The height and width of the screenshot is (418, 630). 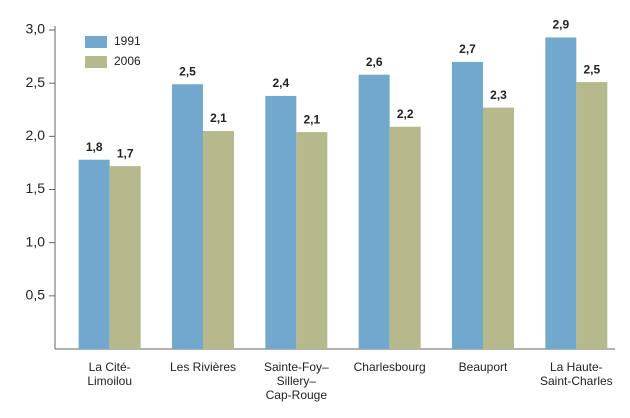 I want to click on y-tick-label: 0,5, so click(x=36, y=295).